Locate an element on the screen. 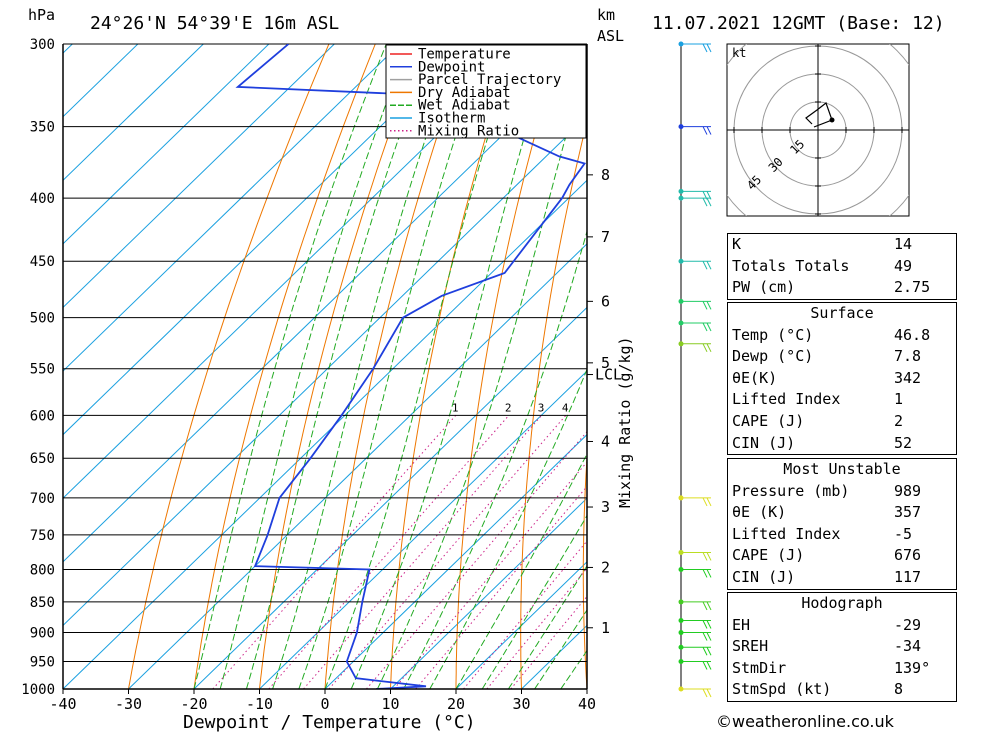 This screenshot has width=1000, height=733. pressure-tick-label: 700 is located at coordinates (42, 499).